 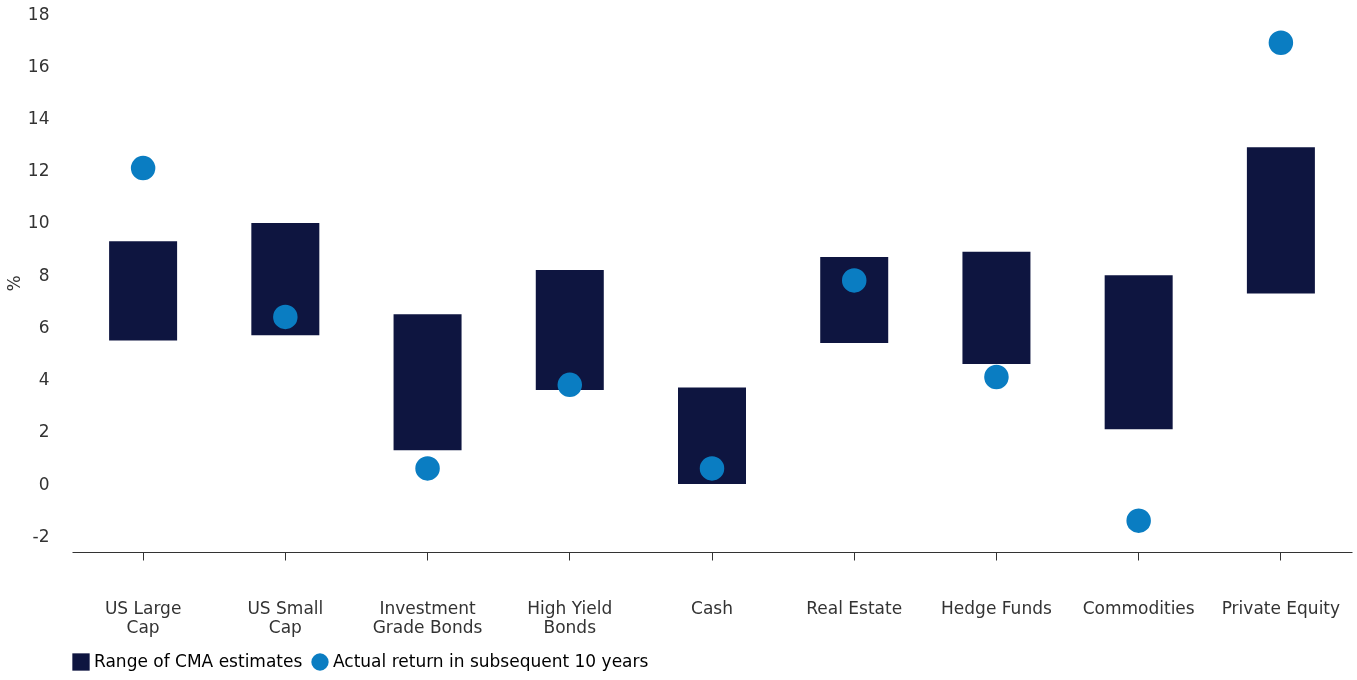 I want to click on x-tick-label: High Yield Bonds, so click(x=570, y=617).